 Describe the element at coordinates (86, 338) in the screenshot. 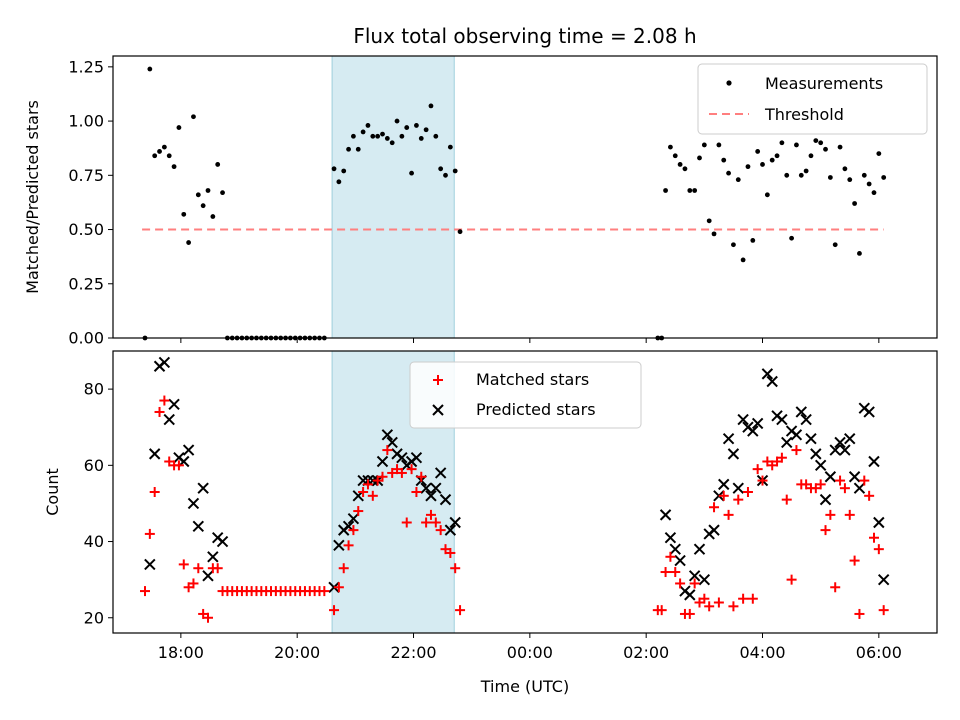

I see `y-tick-label: 0.00` at that location.